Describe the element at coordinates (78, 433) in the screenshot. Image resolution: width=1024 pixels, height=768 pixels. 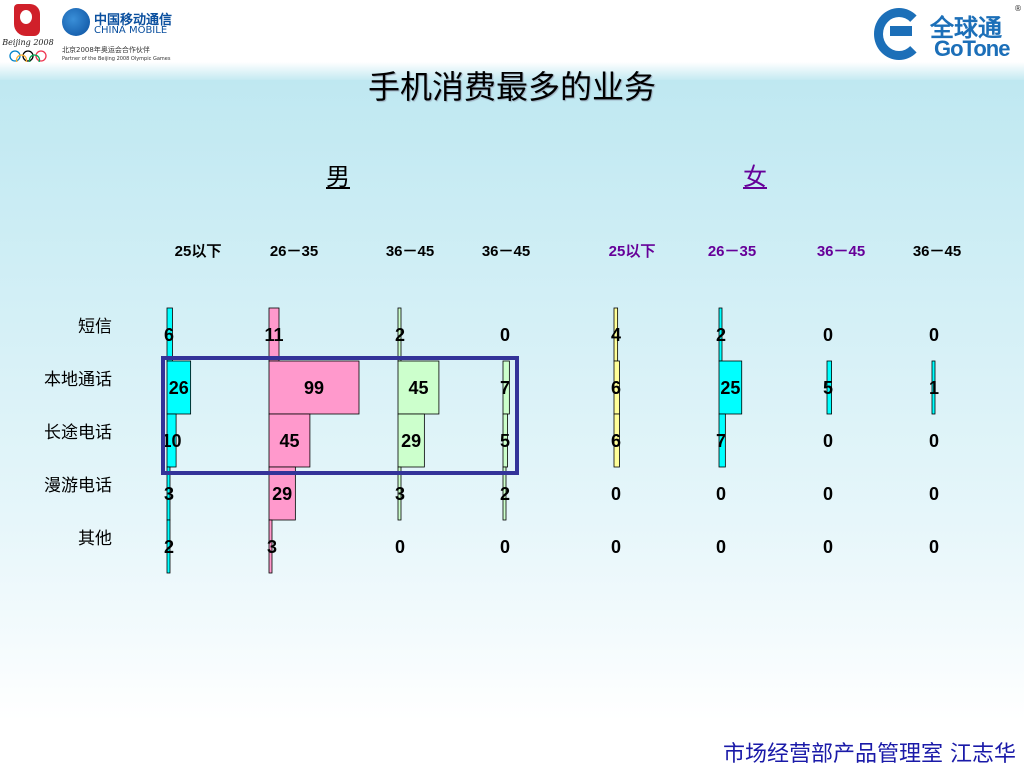
I see `row-label: 长途电话` at that location.